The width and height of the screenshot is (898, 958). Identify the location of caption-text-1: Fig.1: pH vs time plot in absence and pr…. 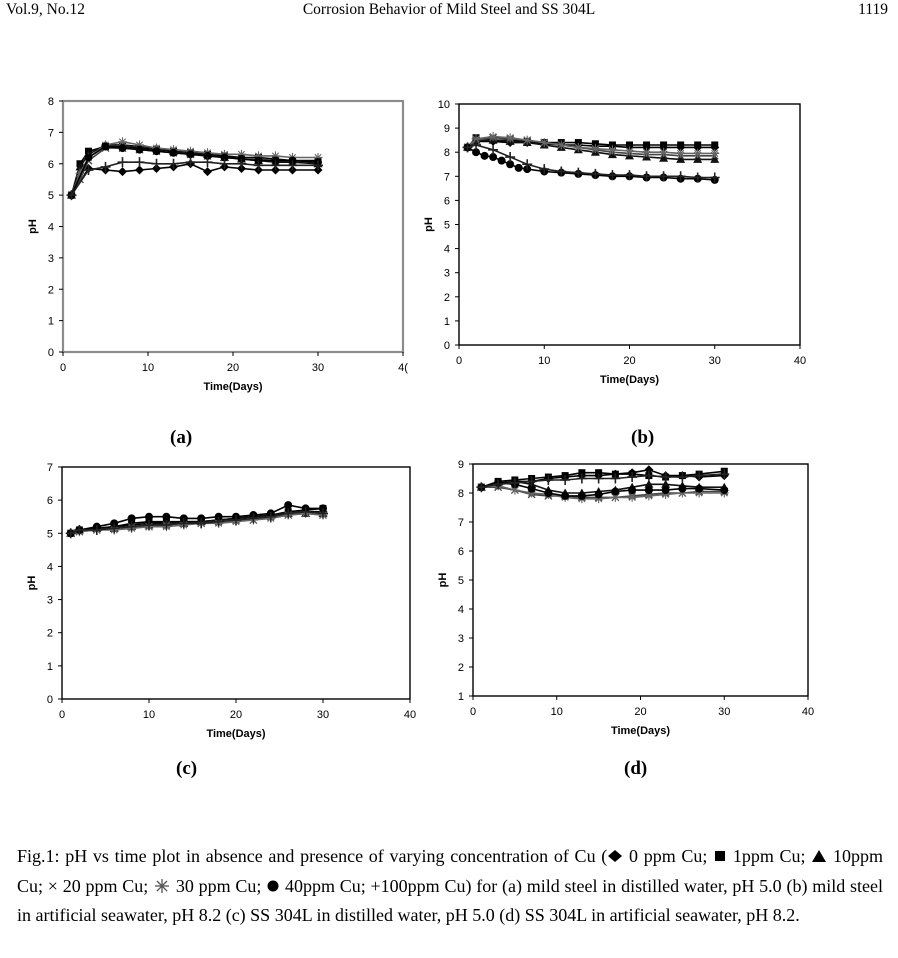
(312, 856).